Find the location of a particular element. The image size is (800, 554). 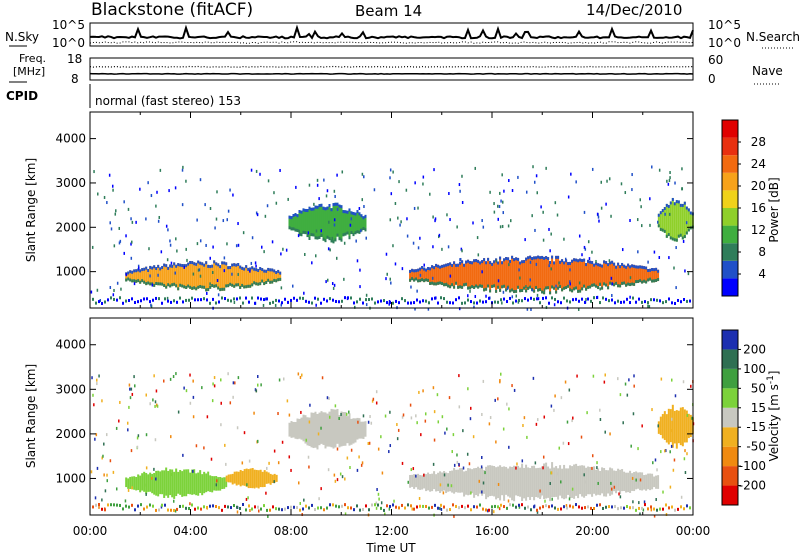

nsearch-tick-top: 10^5 is located at coordinates (724, 25).